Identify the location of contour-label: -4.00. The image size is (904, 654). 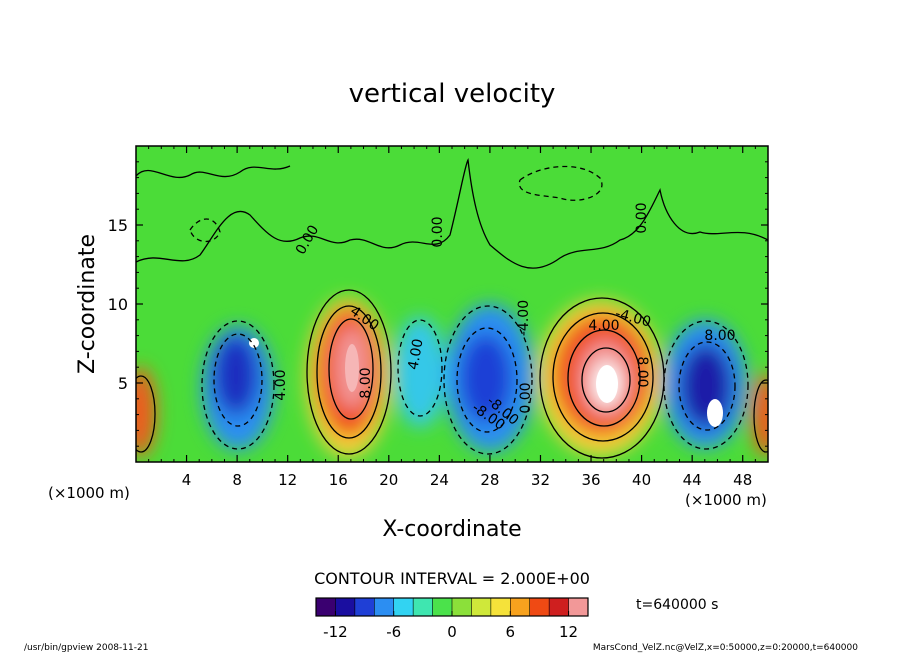
(524, 318).